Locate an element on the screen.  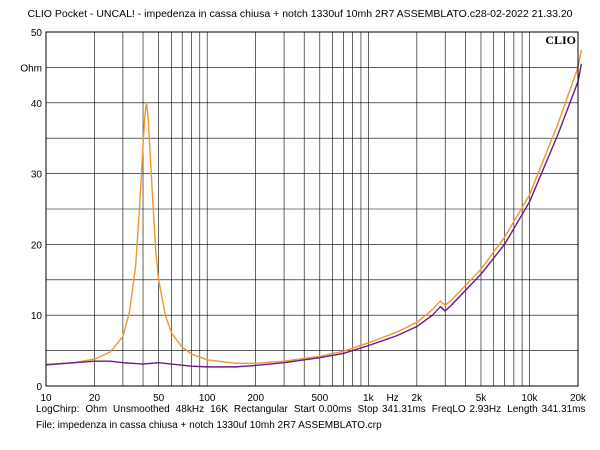
y-tick-label: 0 is located at coordinates (39, 387).